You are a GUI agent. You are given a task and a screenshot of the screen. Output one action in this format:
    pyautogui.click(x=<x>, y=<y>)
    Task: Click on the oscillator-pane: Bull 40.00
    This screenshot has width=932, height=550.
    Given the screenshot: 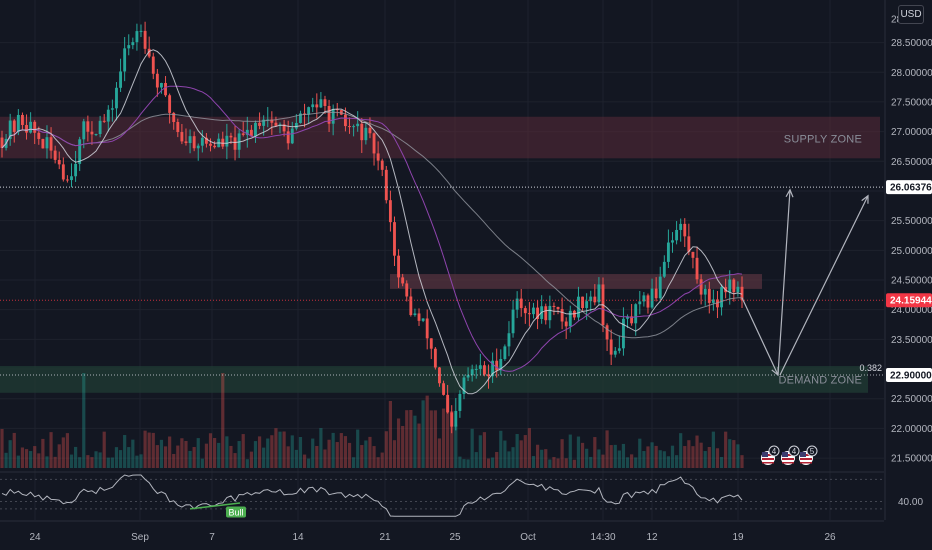 What is the action you would take?
    pyautogui.click(x=461, y=494)
    